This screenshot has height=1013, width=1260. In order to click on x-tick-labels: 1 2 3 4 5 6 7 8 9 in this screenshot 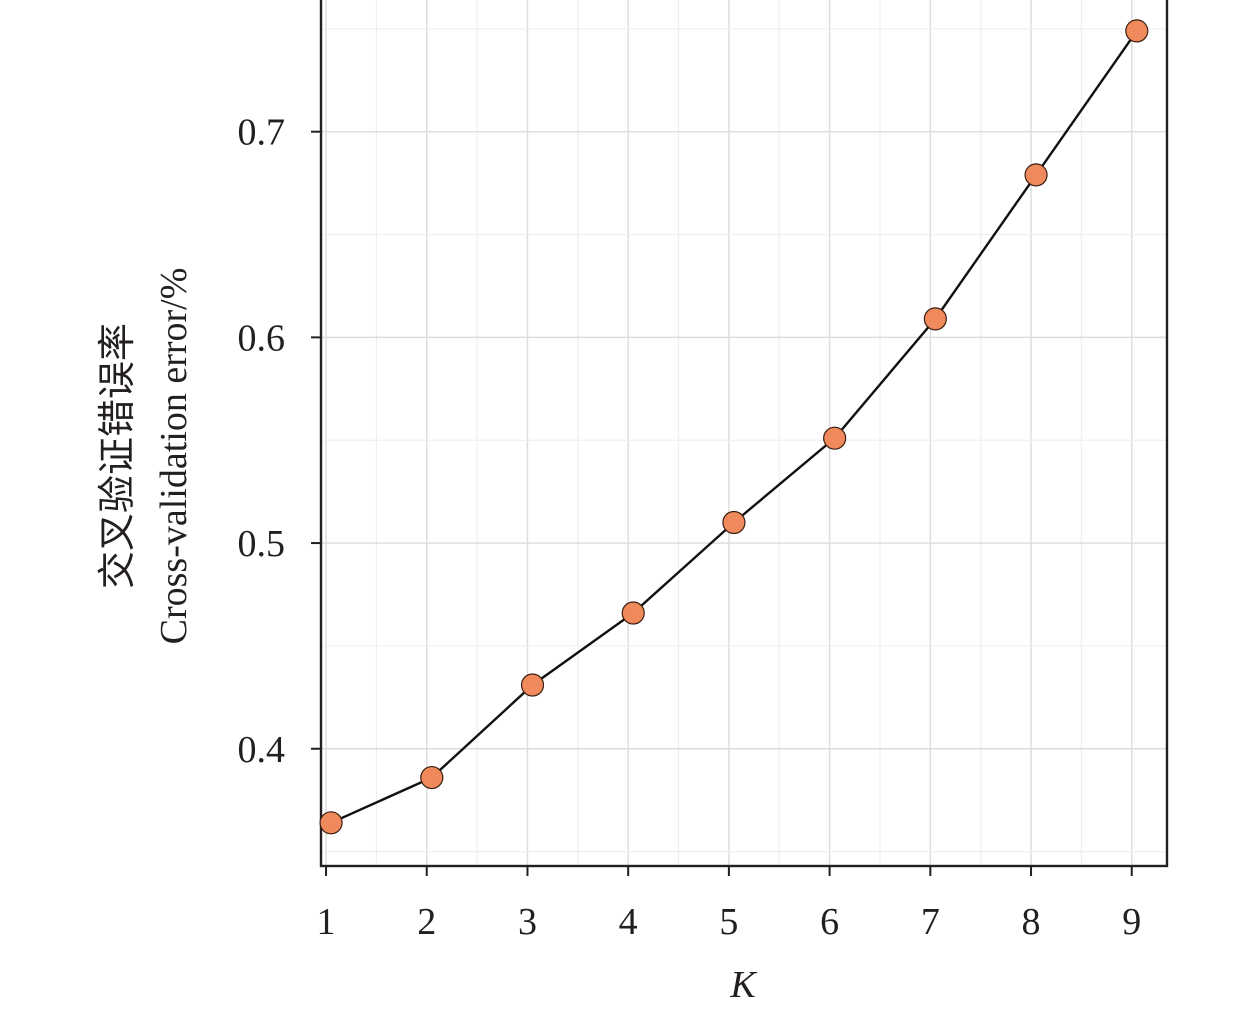, I will do `click(729, 922)`.